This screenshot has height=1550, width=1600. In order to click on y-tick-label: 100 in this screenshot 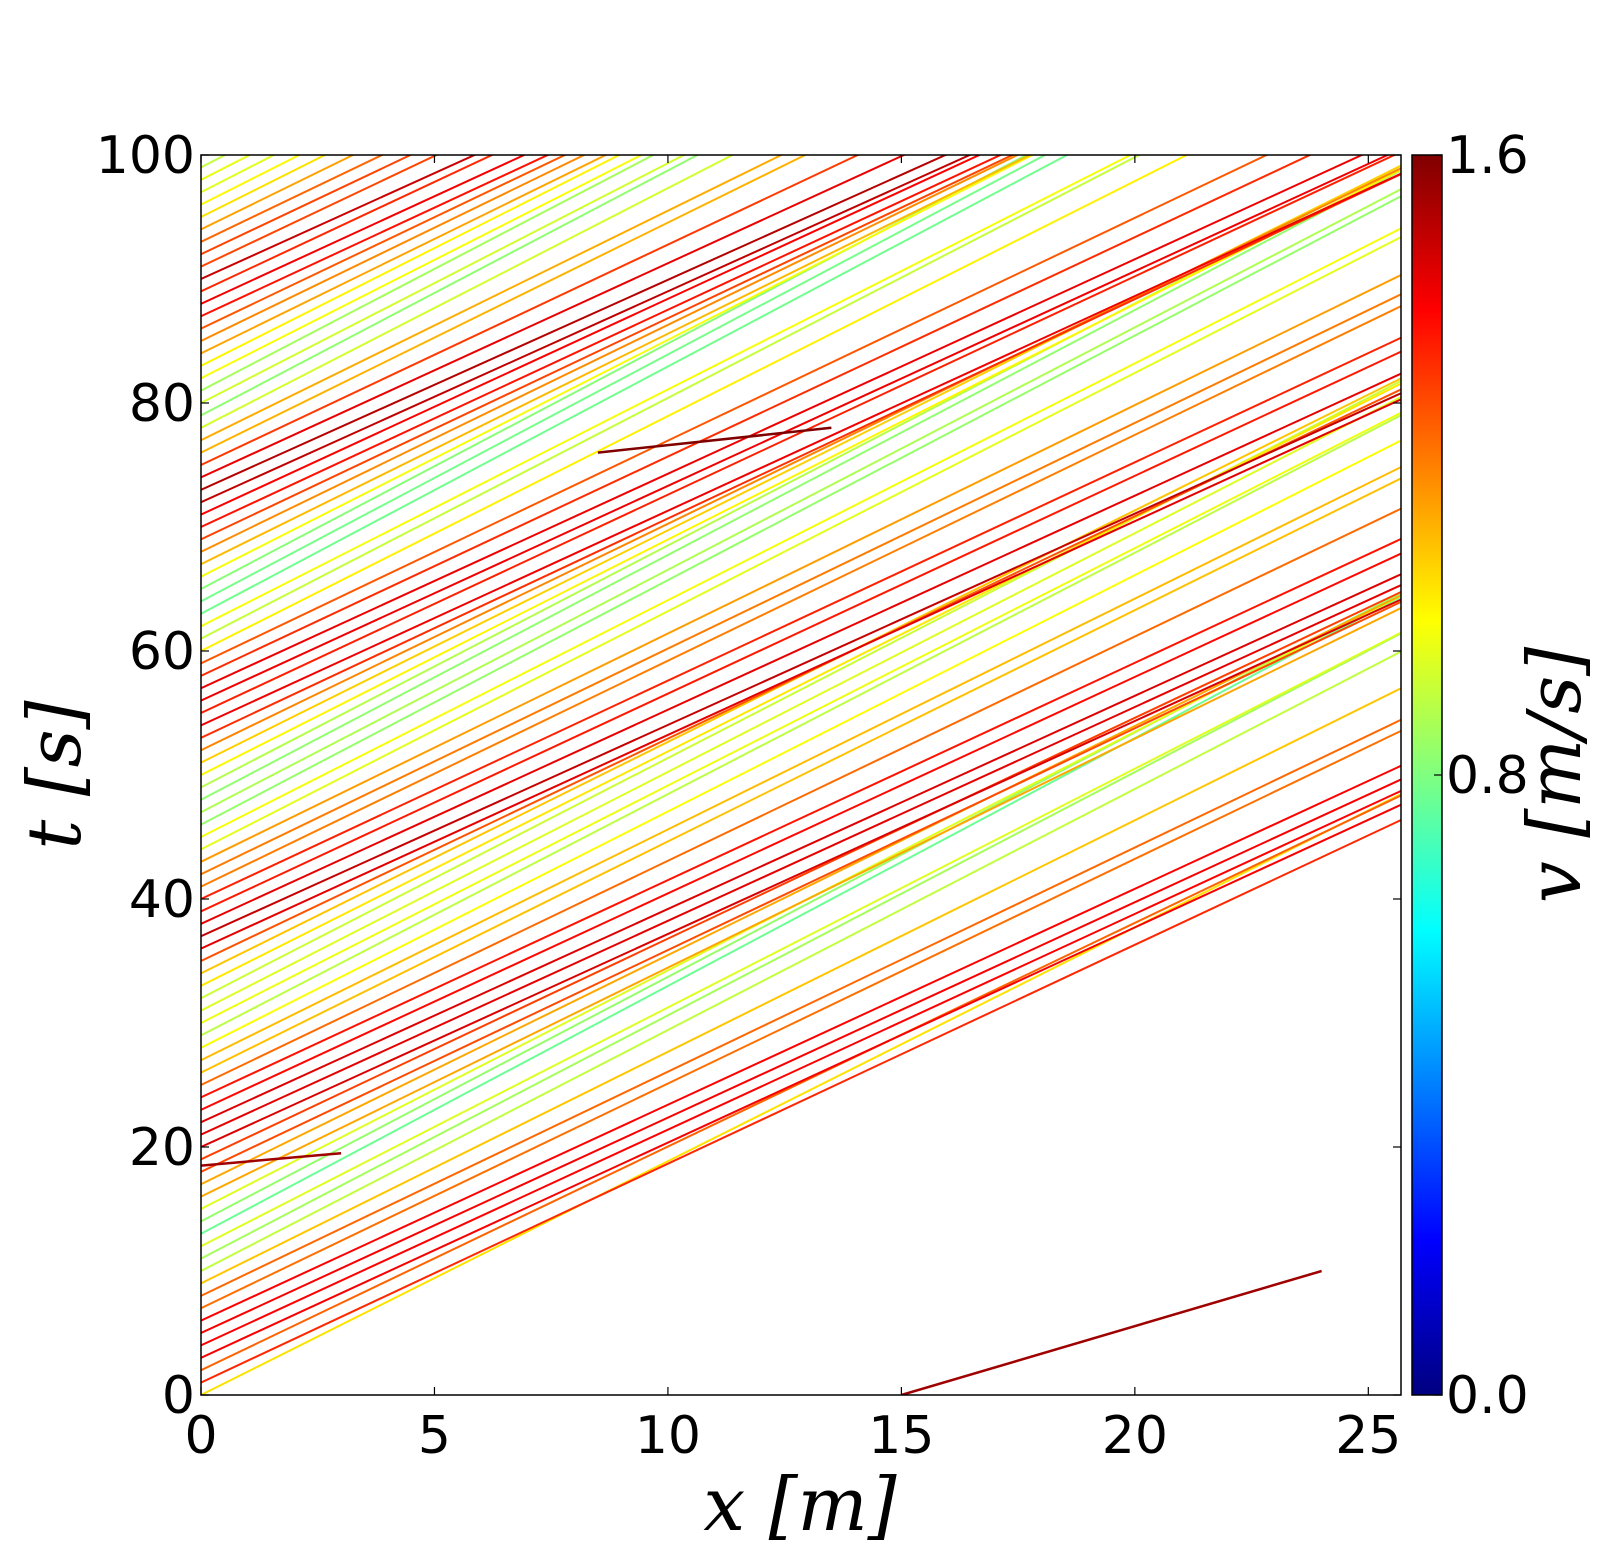, I will do `click(145, 156)`.